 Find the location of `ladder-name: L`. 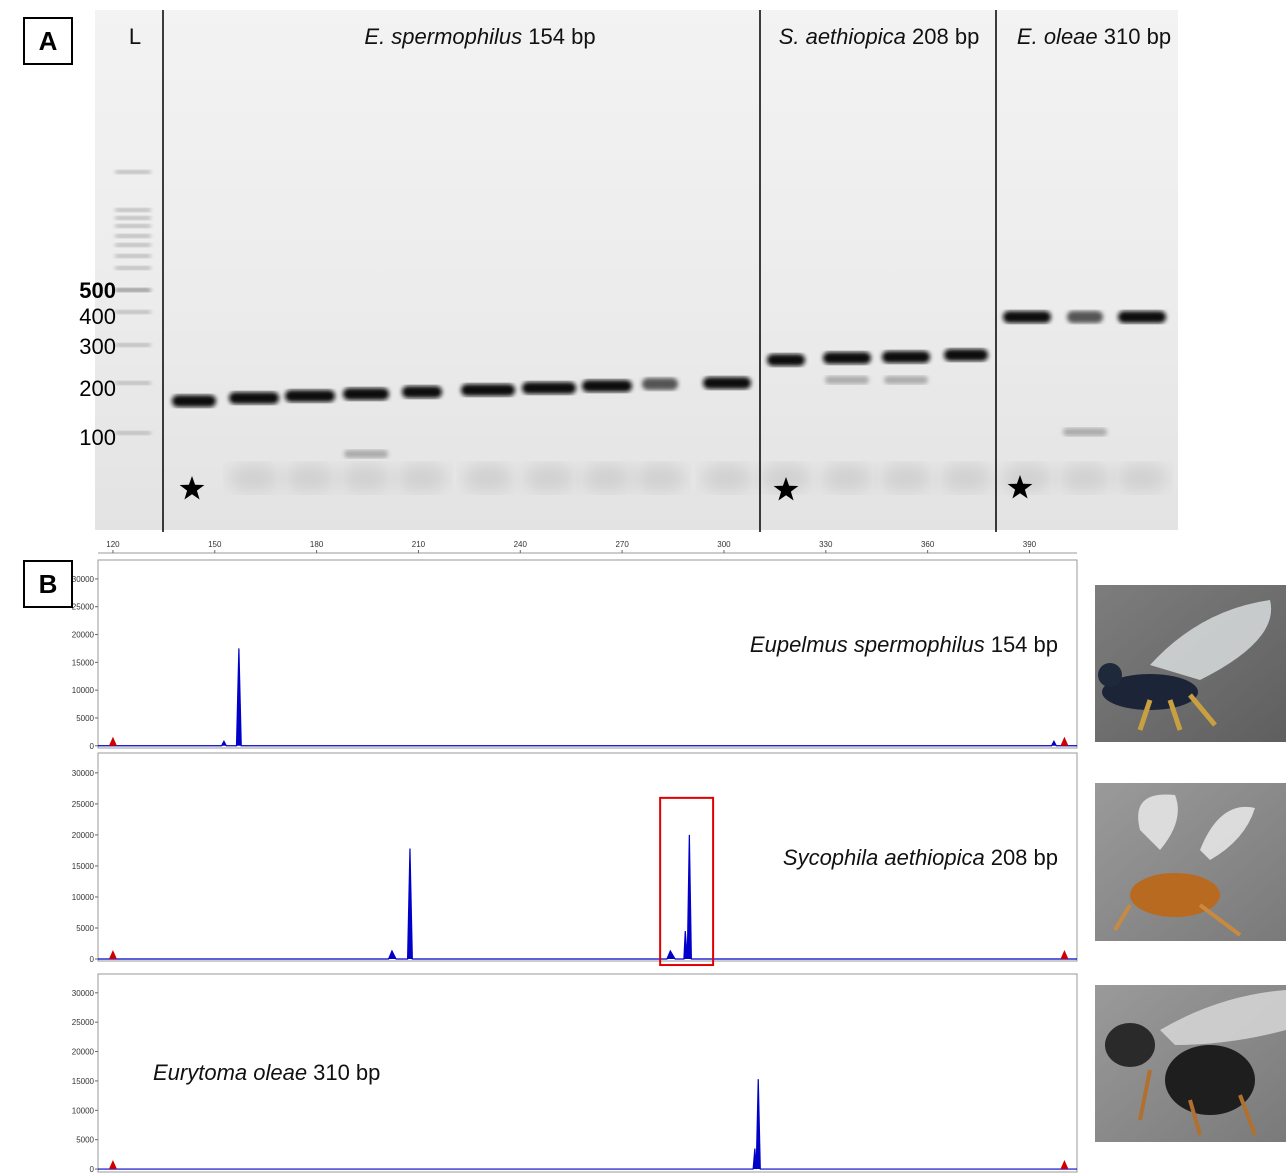

ladder-name: L is located at coordinates (135, 36).